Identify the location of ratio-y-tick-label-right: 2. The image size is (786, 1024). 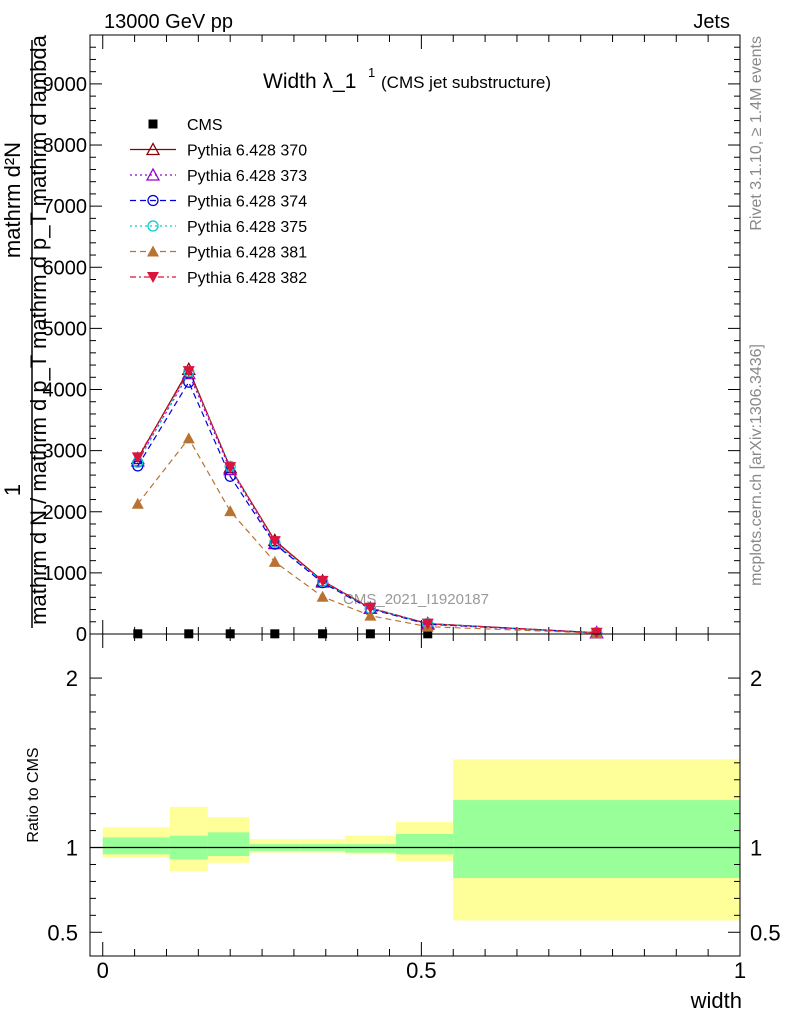
(756, 678).